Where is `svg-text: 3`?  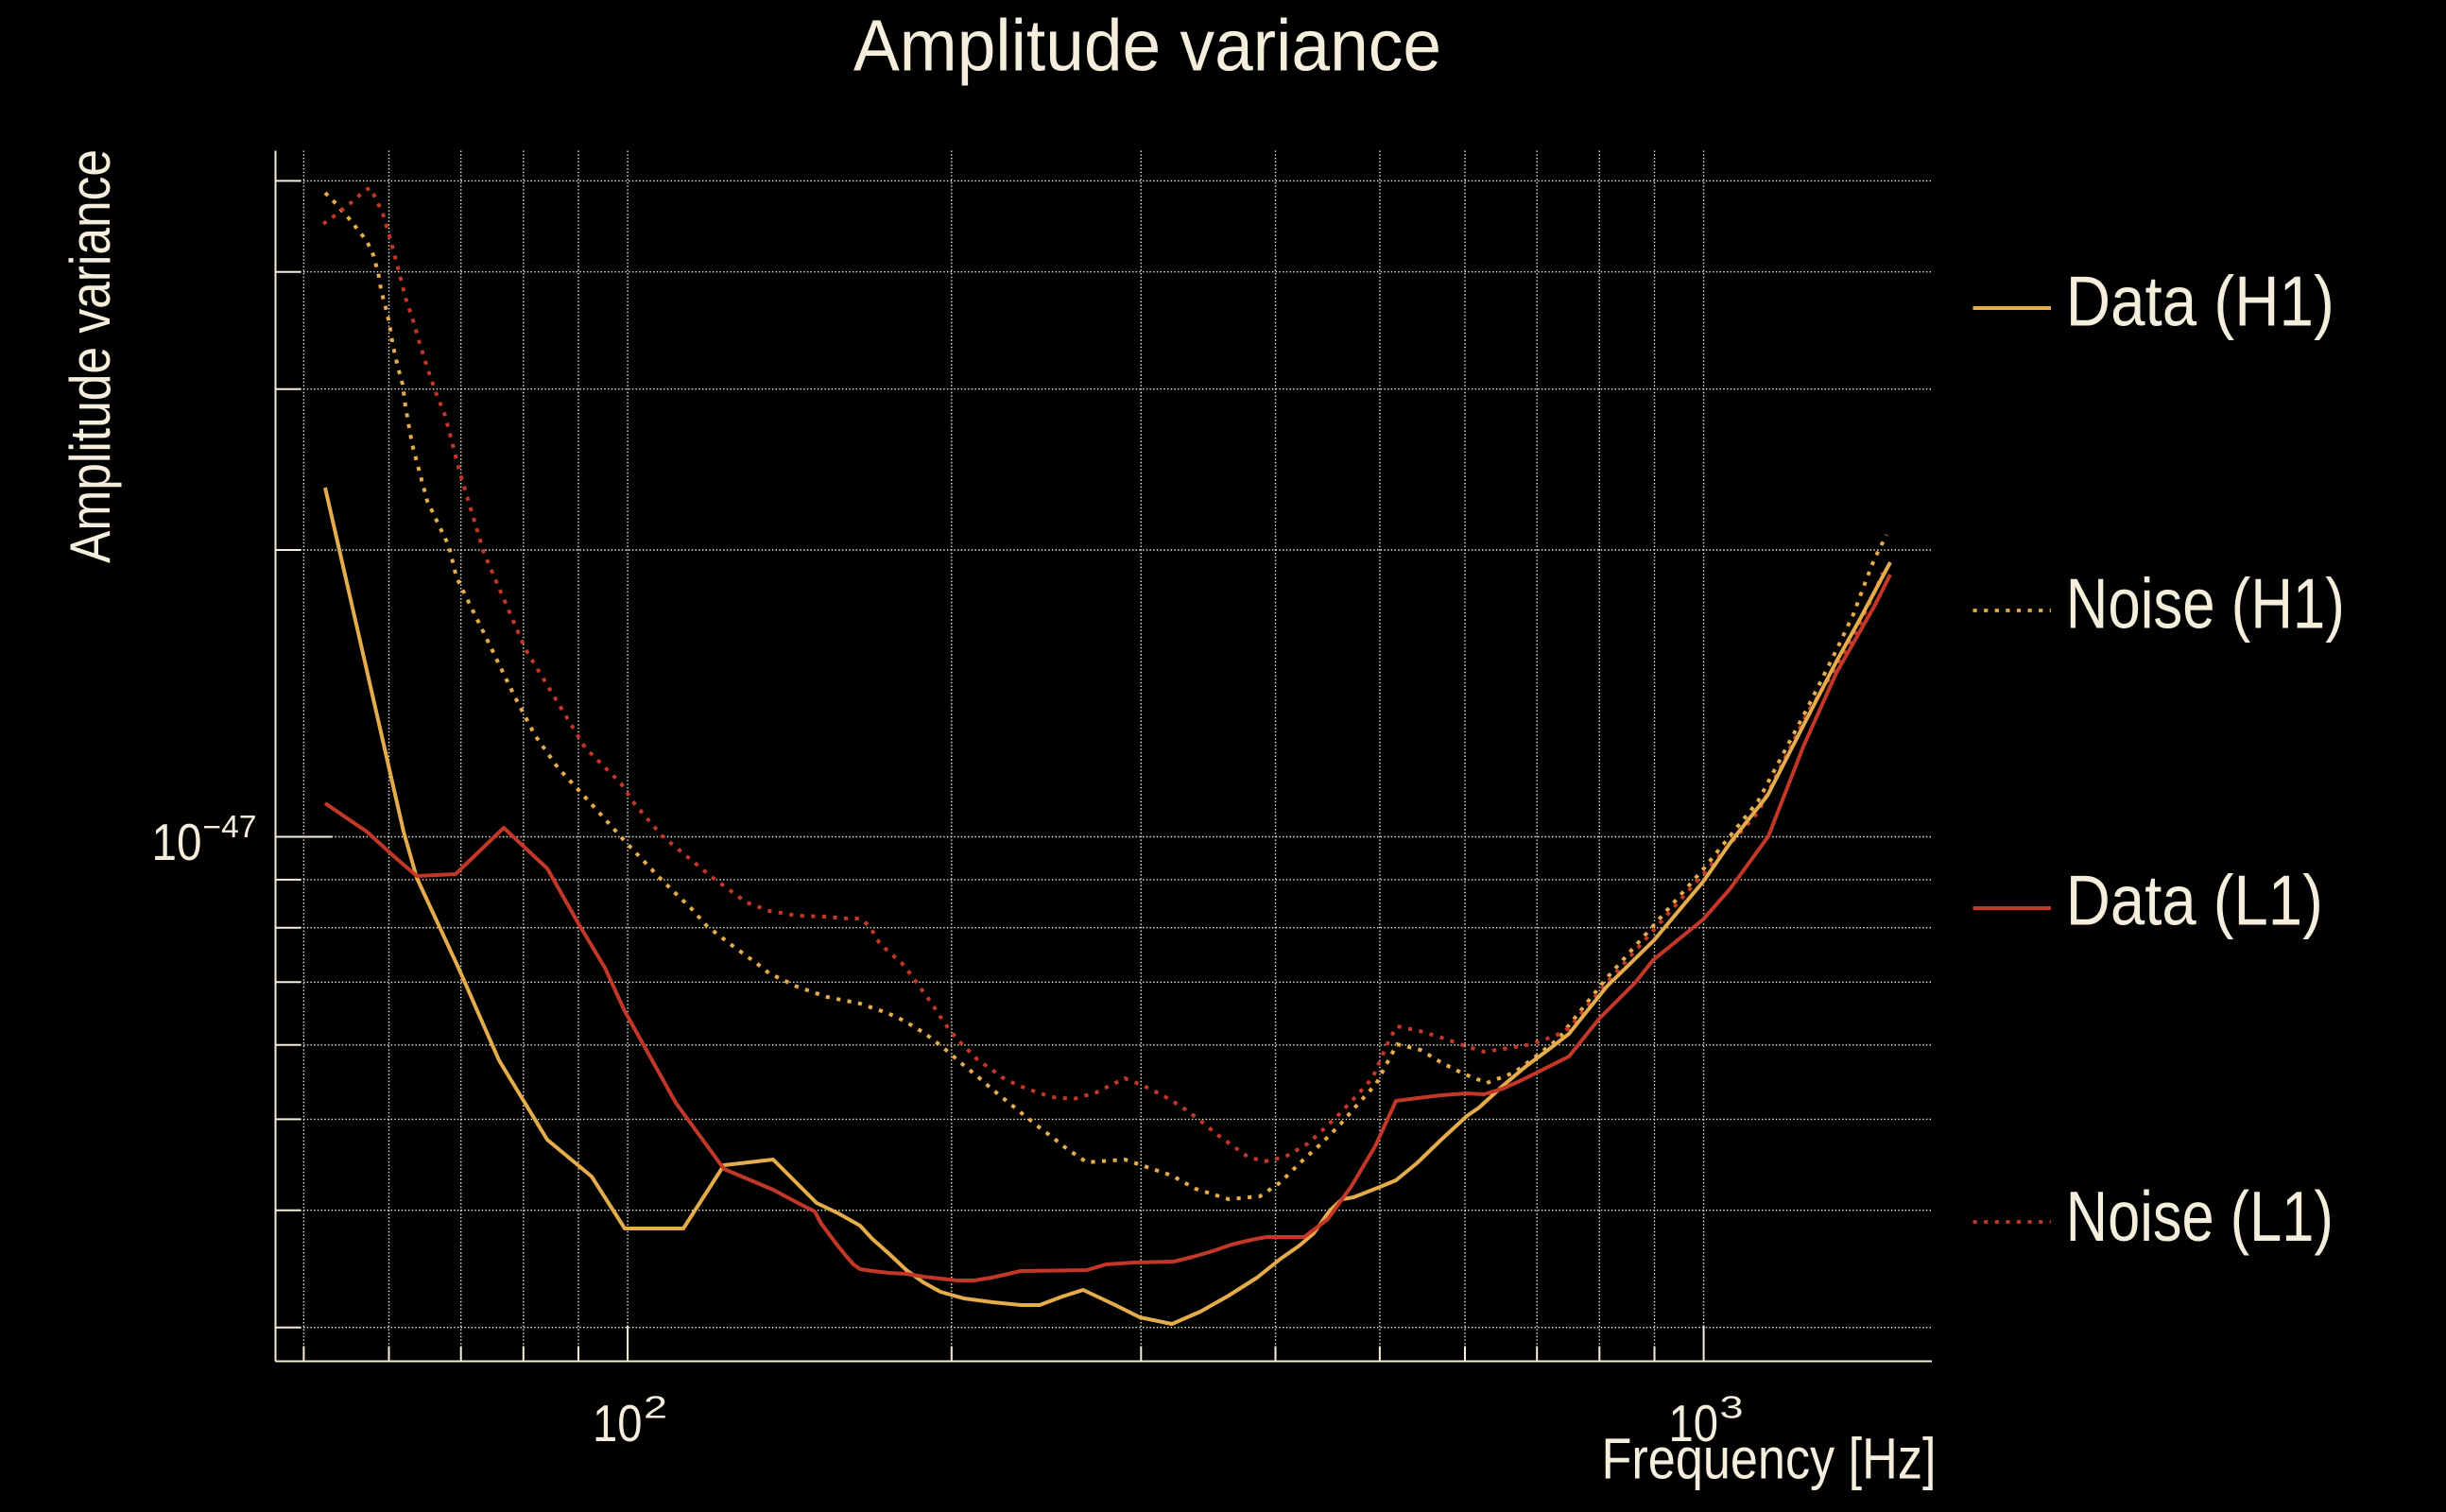 svg-text: 3 is located at coordinates (1732, 1407).